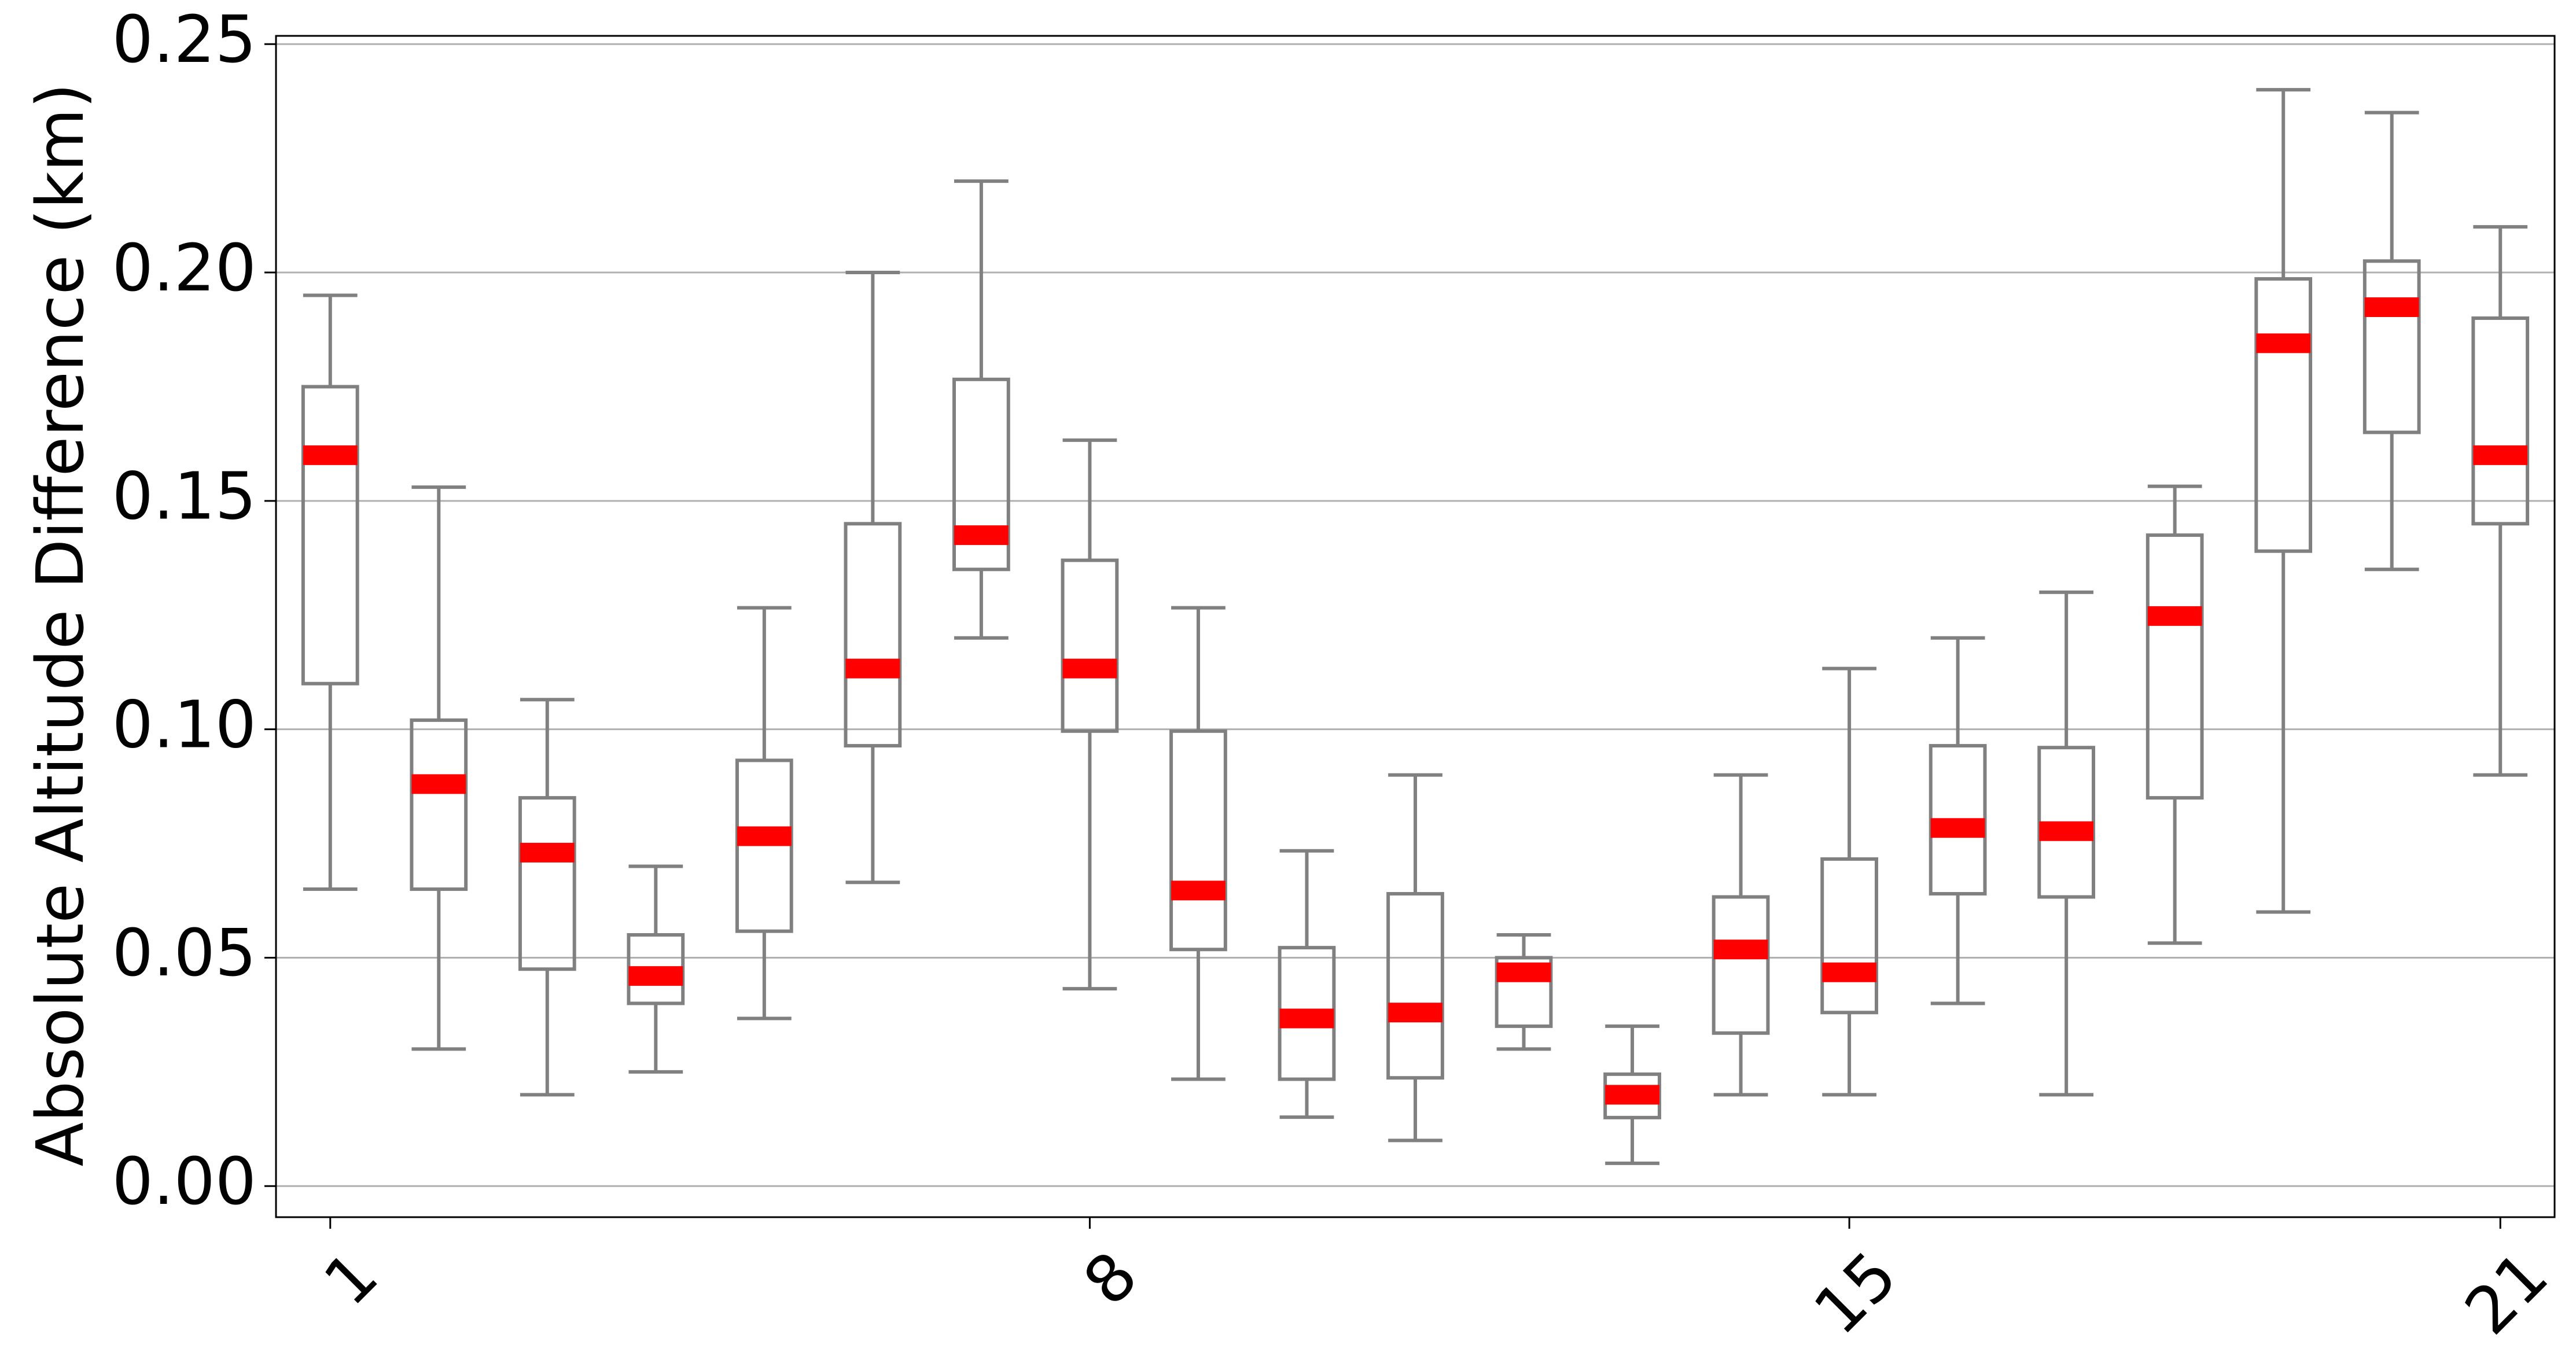 The image size is (2576, 1367). What do you see at coordinates (1856, 1293) in the screenshot?
I see `x-tick-label: 15` at bounding box center [1856, 1293].